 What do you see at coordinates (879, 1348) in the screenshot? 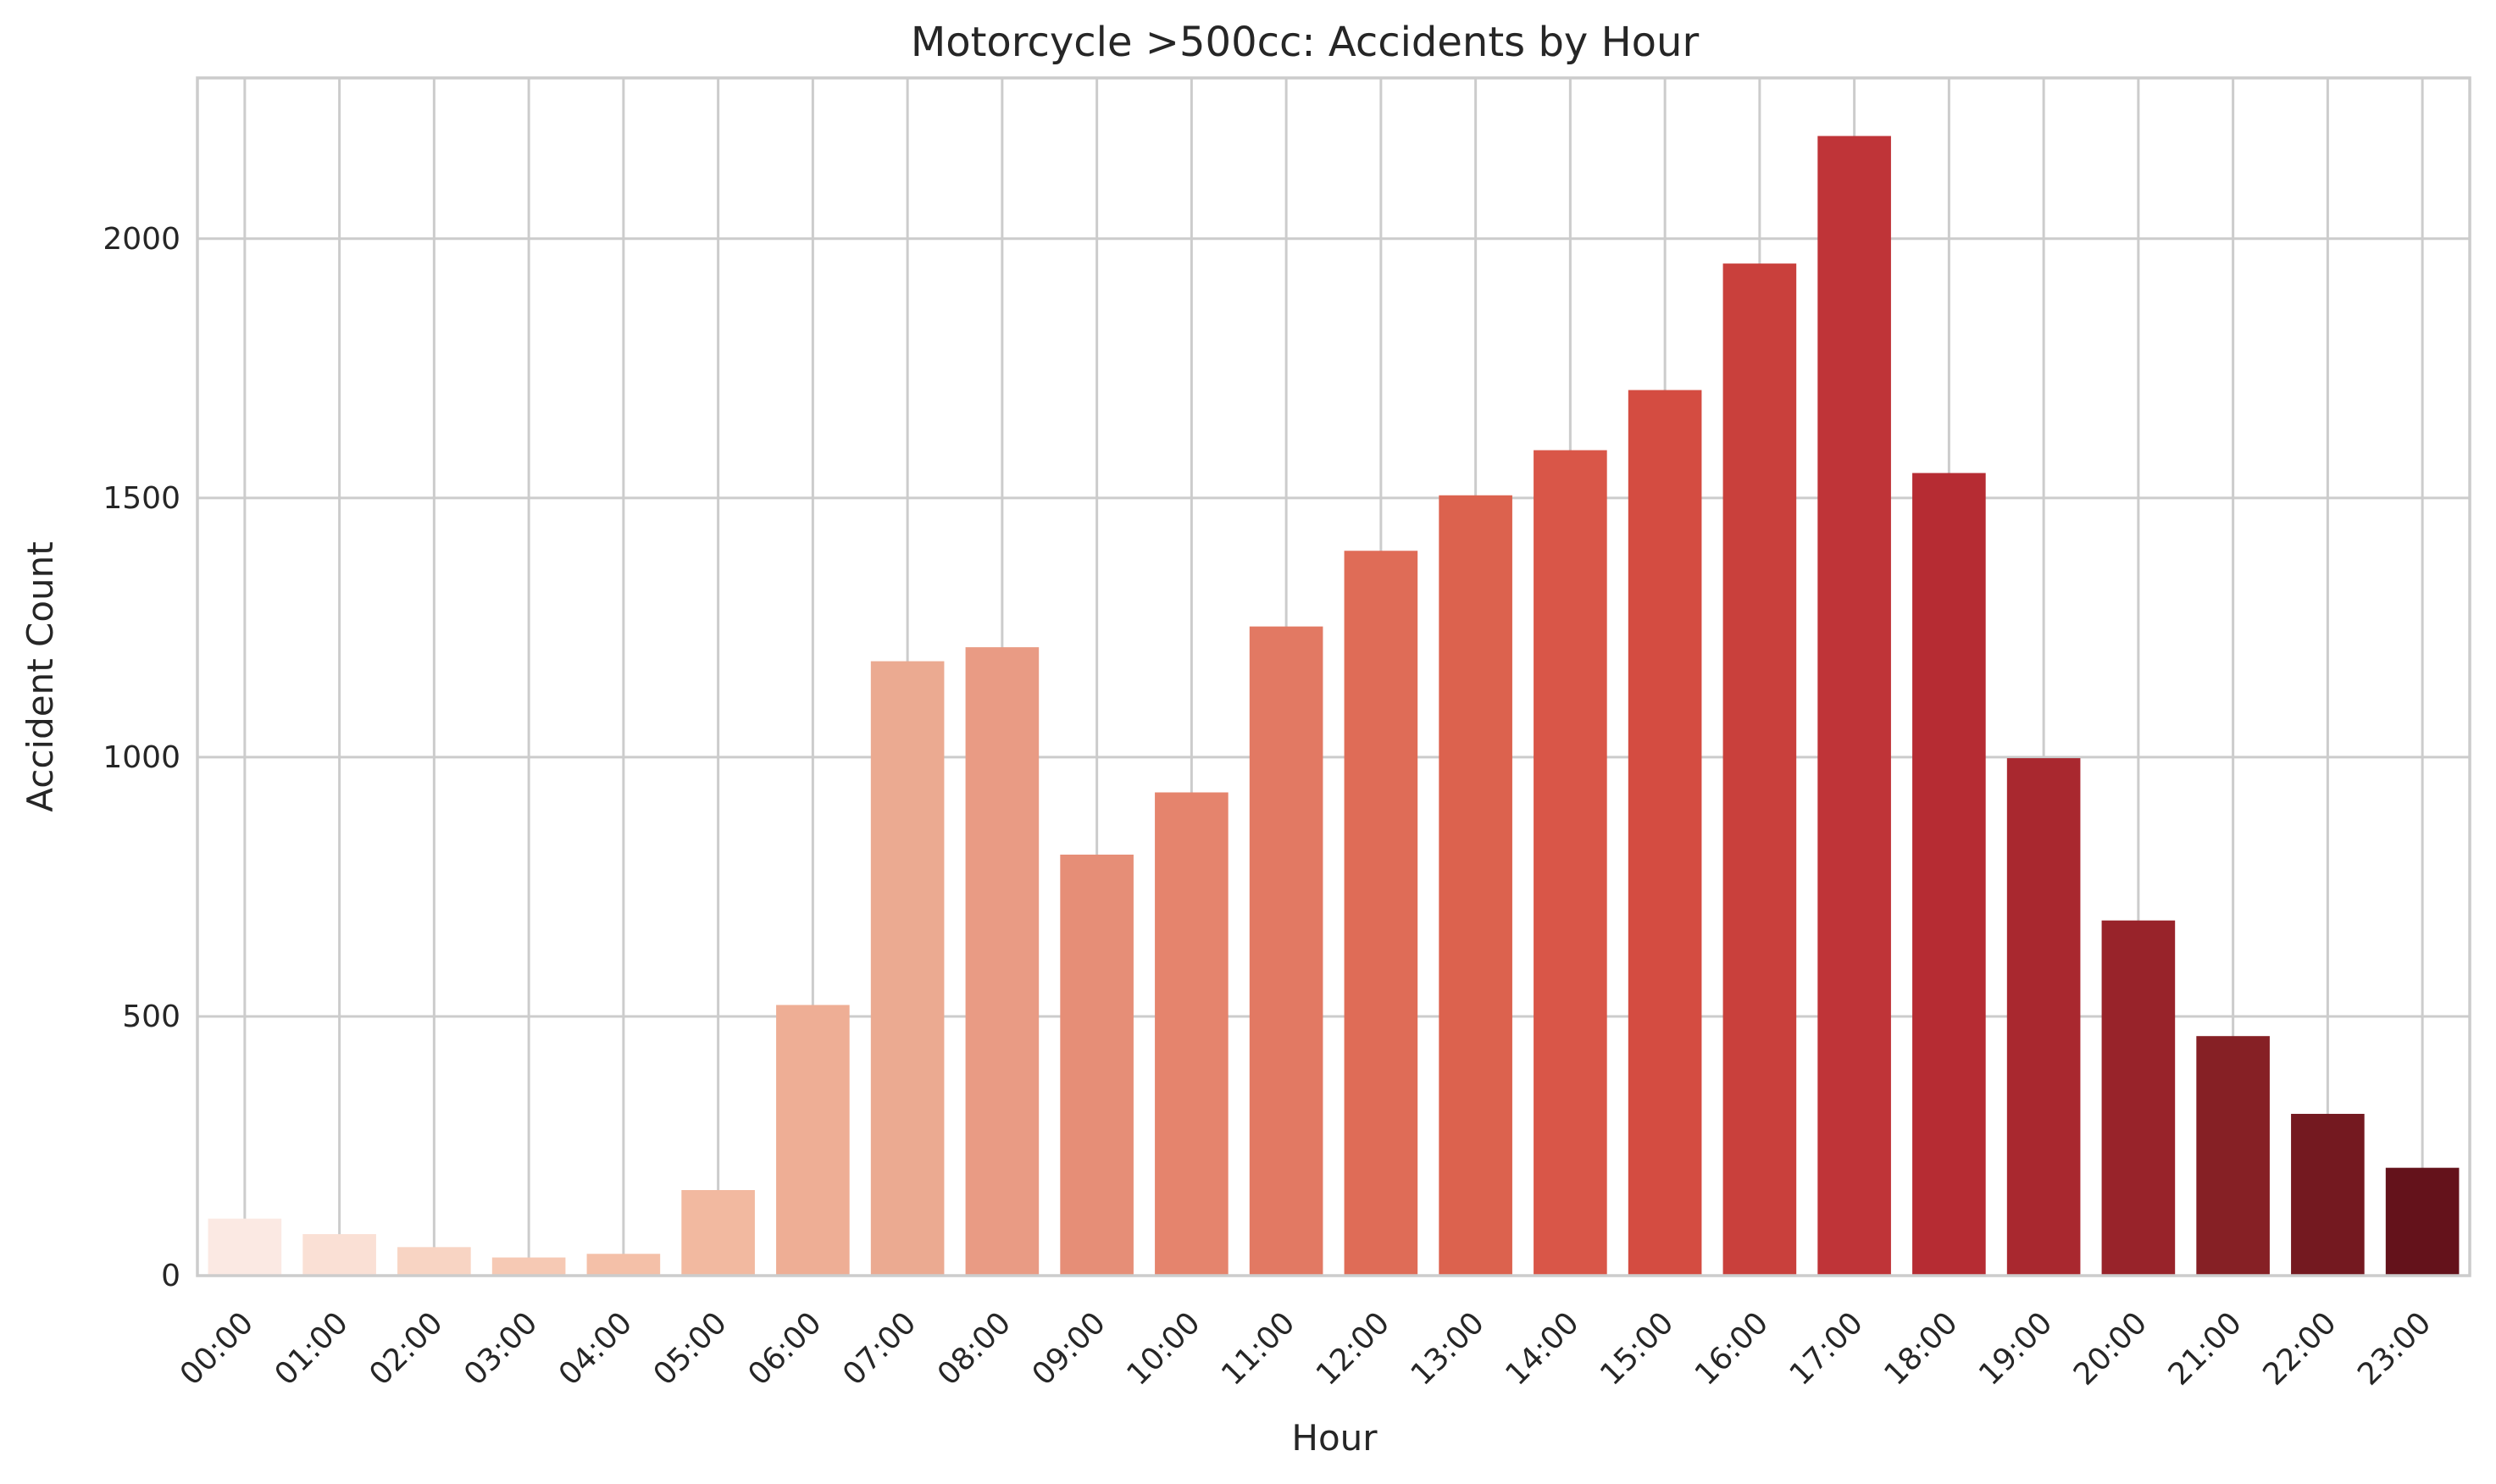
I see `x-tick-label: 07:00` at bounding box center [879, 1348].